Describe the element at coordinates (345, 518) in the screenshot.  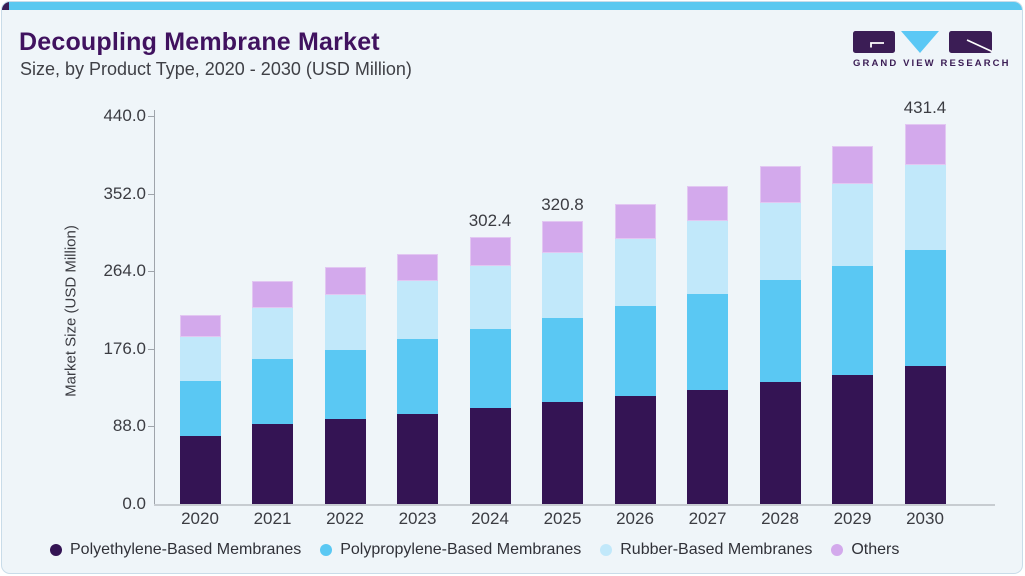
I see `x-axis-label-2022: 2022` at that location.